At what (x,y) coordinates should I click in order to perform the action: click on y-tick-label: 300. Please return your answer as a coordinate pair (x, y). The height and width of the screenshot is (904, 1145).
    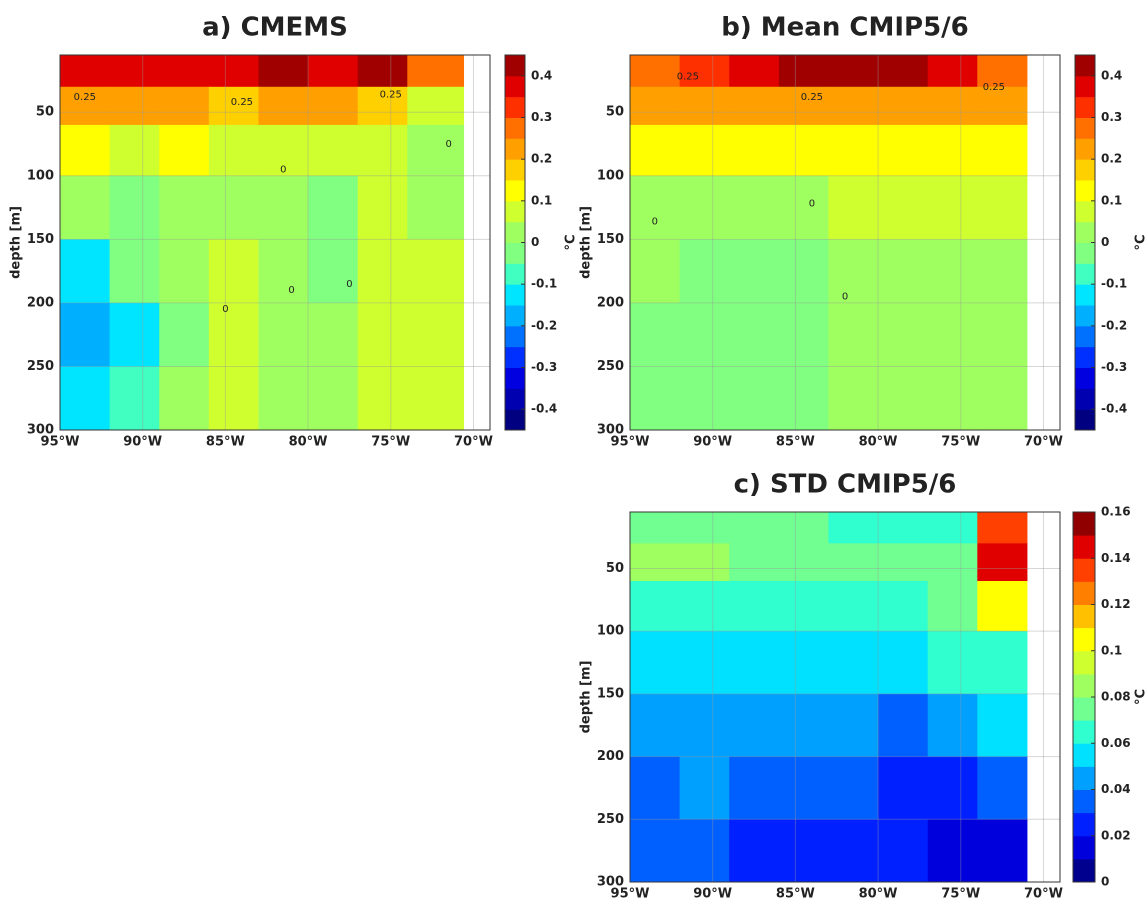
    Looking at the image, I should click on (610, 882).